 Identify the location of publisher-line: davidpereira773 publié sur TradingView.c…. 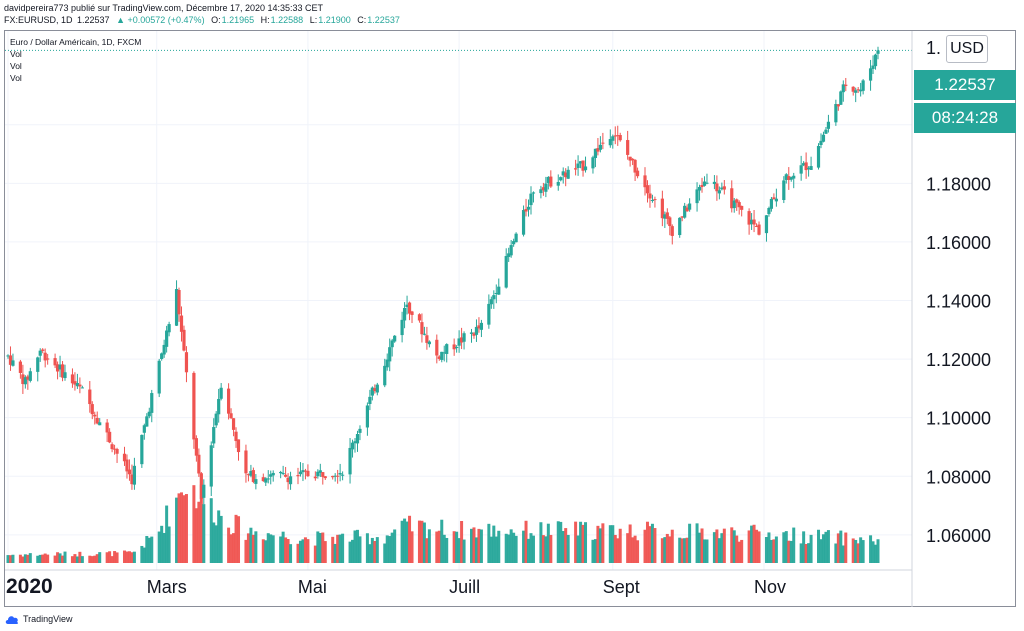
(164, 8).